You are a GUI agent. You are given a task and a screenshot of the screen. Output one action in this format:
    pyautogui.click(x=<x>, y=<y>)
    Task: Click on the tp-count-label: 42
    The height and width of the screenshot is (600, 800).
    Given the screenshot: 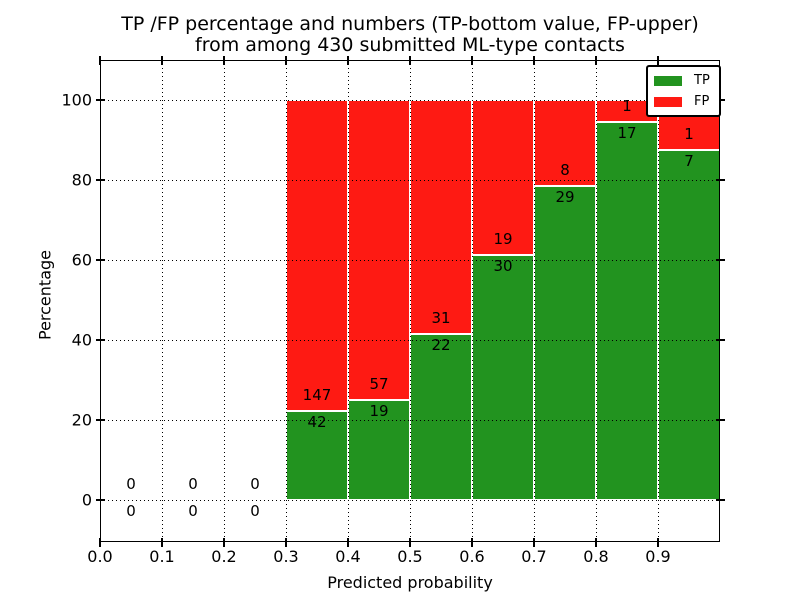 What is the action you would take?
    pyautogui.click(x=317, y=422)
    